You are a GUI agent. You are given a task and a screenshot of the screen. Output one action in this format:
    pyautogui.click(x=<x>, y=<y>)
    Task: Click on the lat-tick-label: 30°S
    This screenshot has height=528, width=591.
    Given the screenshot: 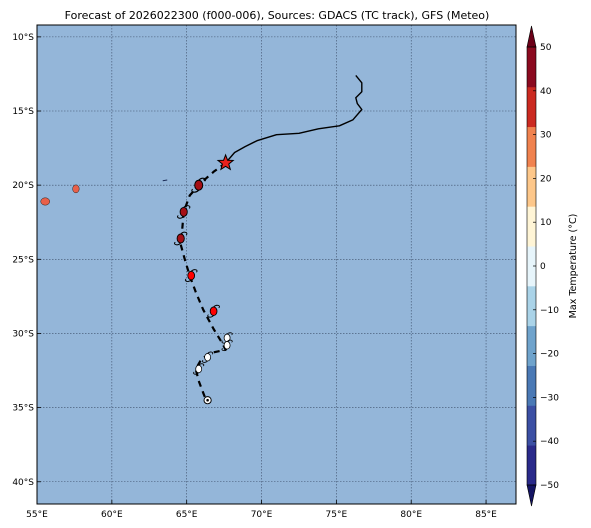 What is the action you would take?
    pyautogui.click(x=23, y=334)
    